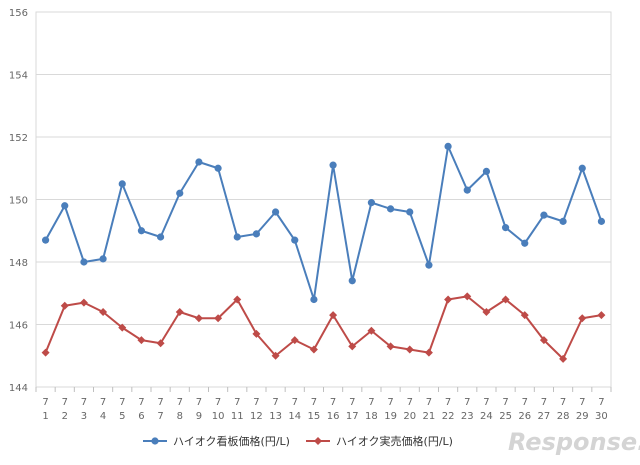  What do you see at coordinates (409, 416) in the screenshot?
I see `x-tick-label-day: 20` at bounding box center [409, 416].